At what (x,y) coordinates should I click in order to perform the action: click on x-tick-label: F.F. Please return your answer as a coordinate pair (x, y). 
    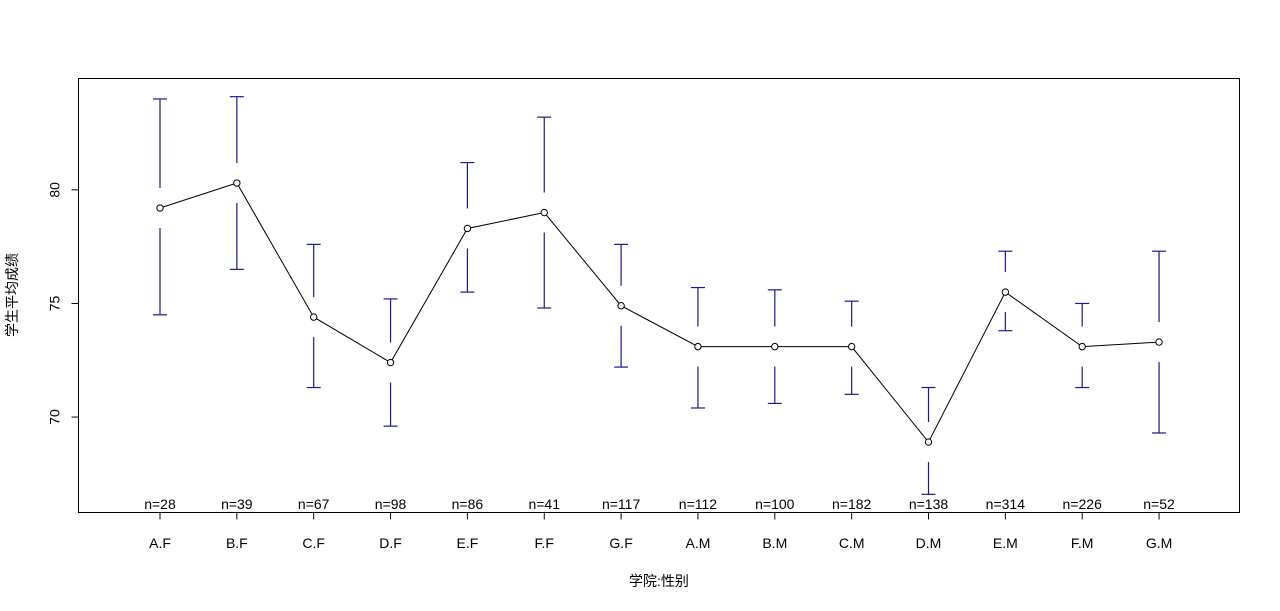
    Looking at the image, I should click on (544, 543).